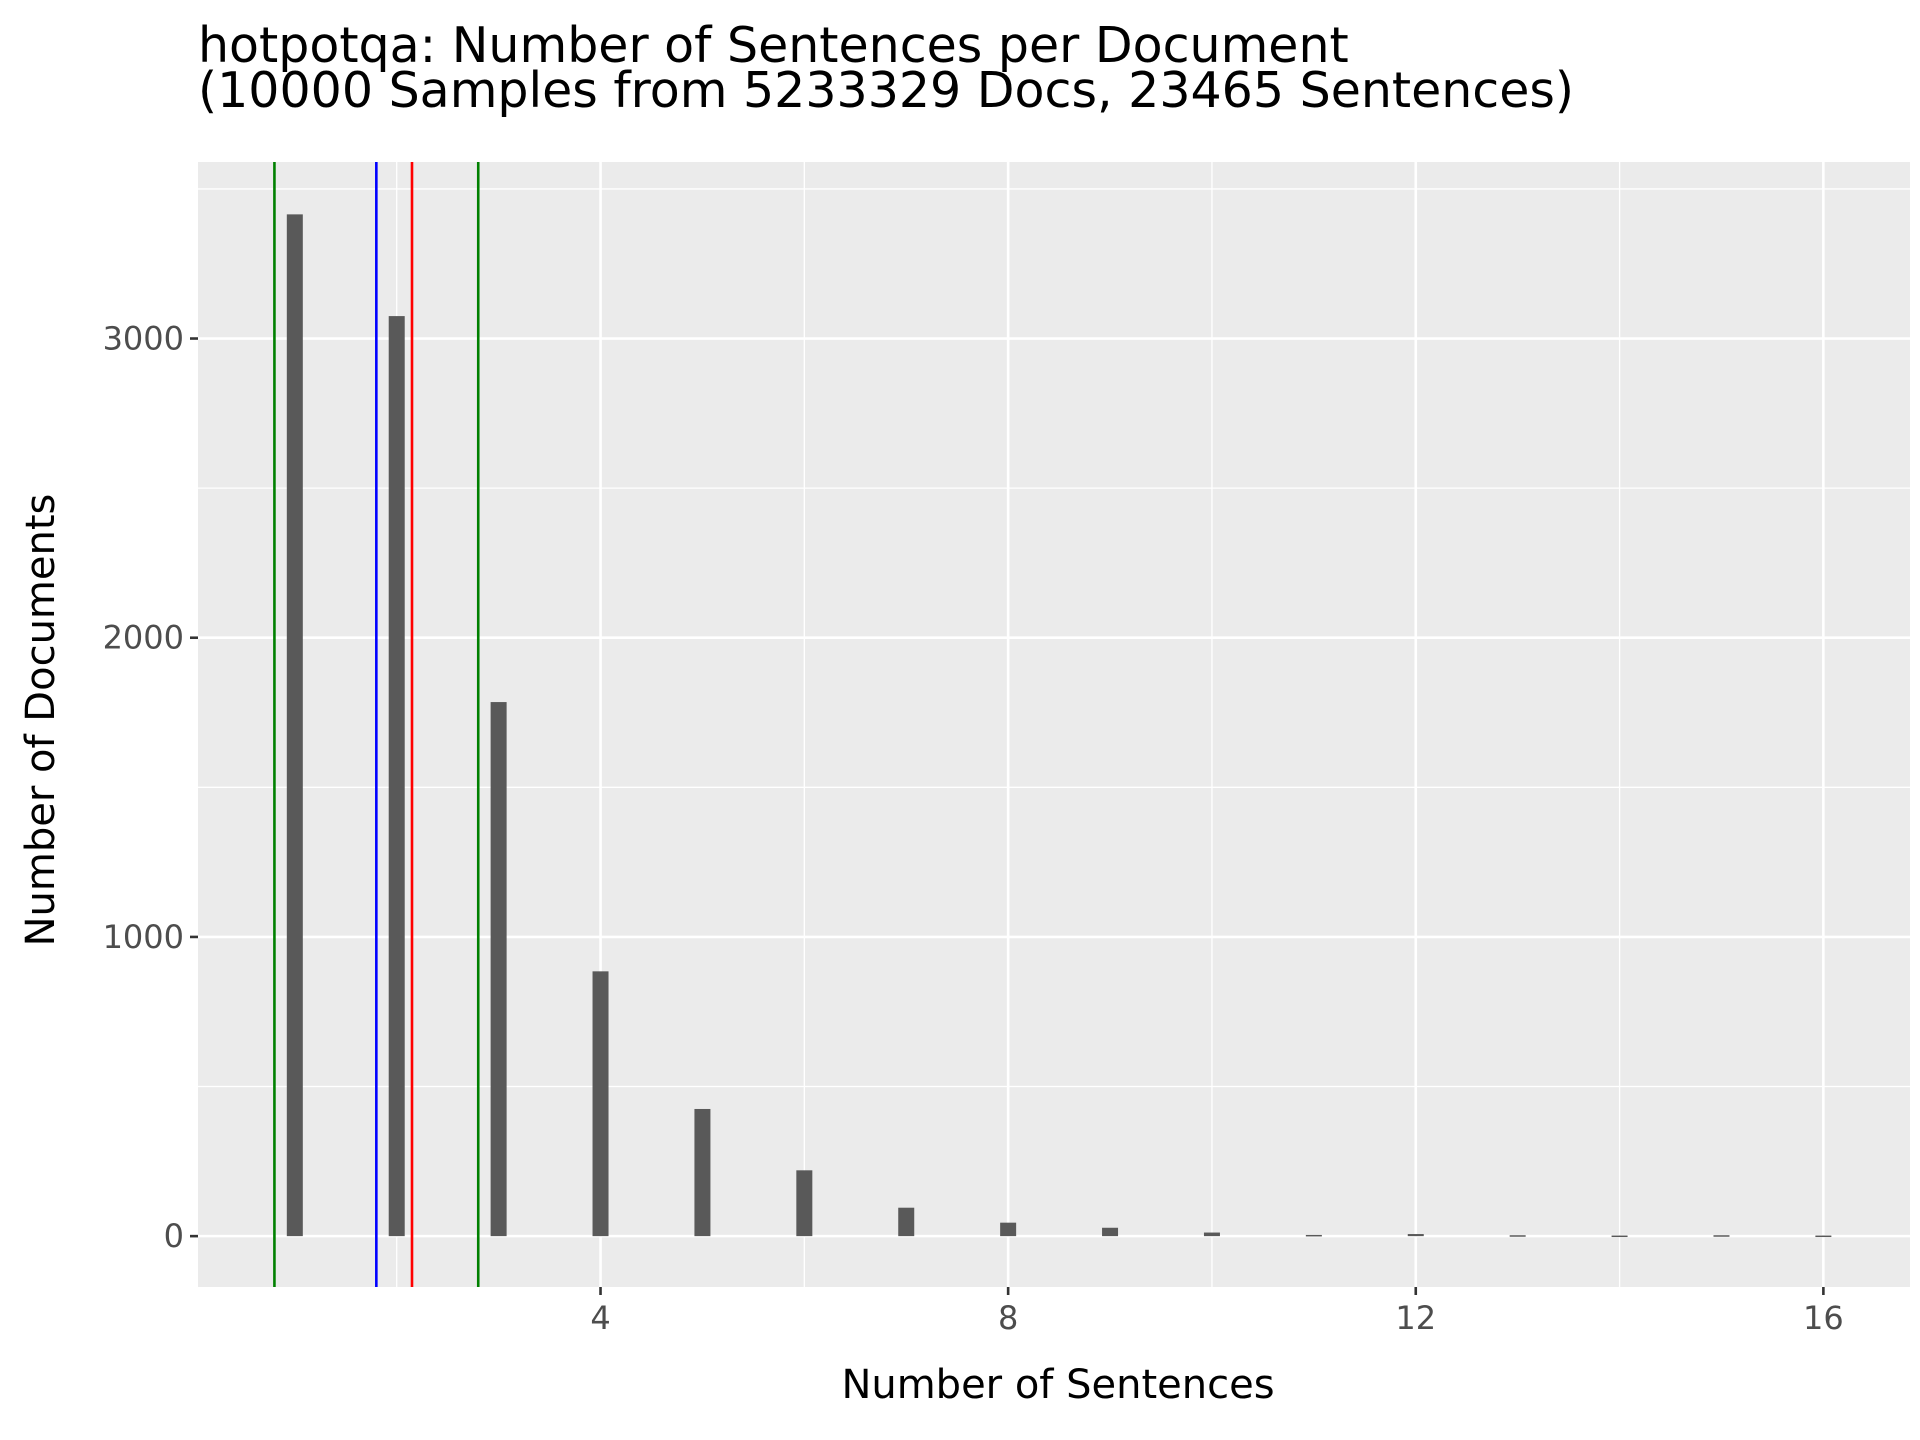 The width and height of the screenshot is (1920, 1440). Describe the element at coordinates (143, 339) in the screenshot. I see `y-tick-label: 3000` at that location.